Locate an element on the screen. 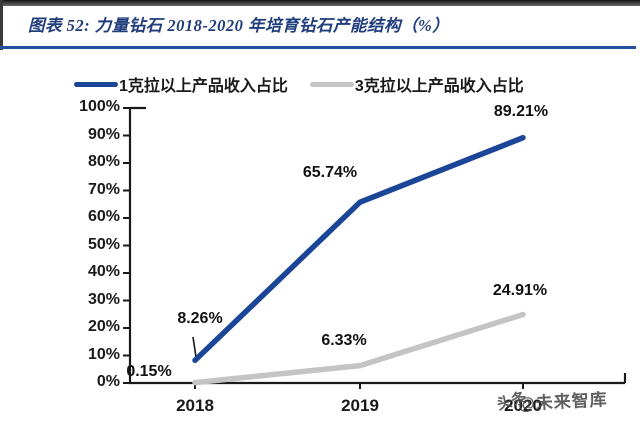 The width and height of the screenshot is (640, 422). x-axis-label: 2019 is located at coordinates (360, 405).